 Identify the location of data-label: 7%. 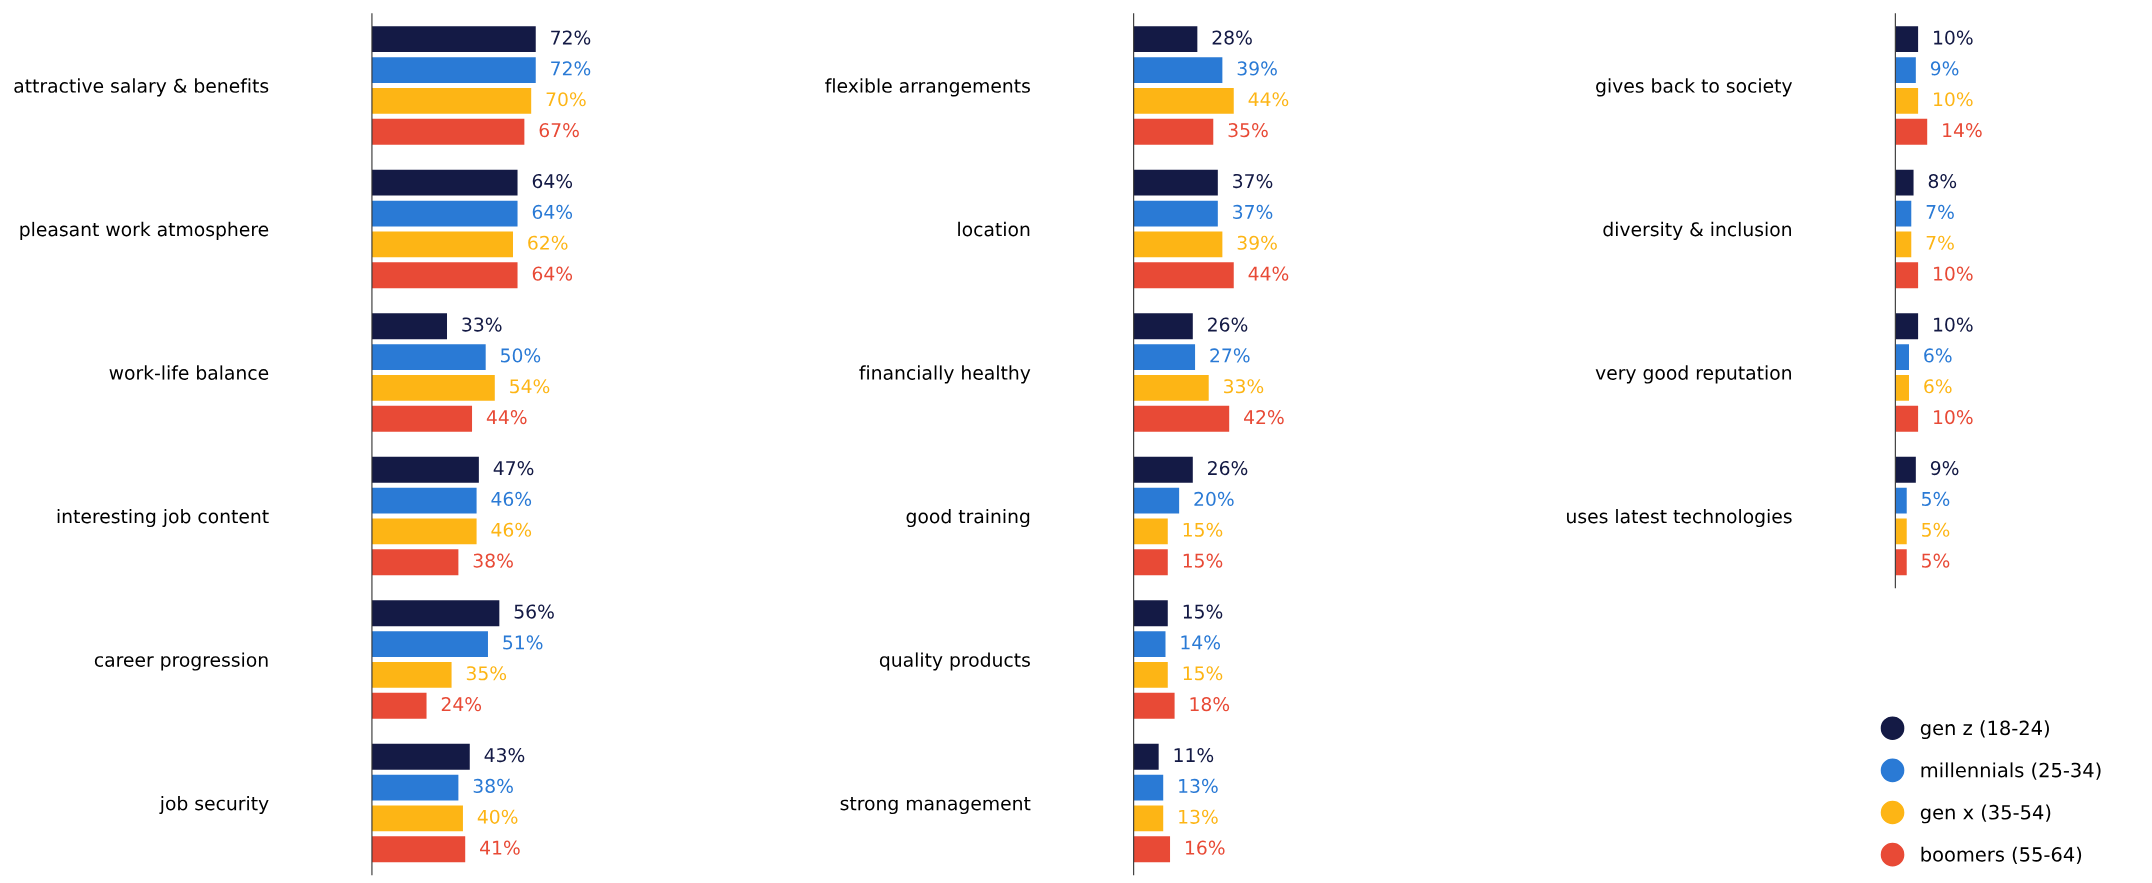
(1940, 211).